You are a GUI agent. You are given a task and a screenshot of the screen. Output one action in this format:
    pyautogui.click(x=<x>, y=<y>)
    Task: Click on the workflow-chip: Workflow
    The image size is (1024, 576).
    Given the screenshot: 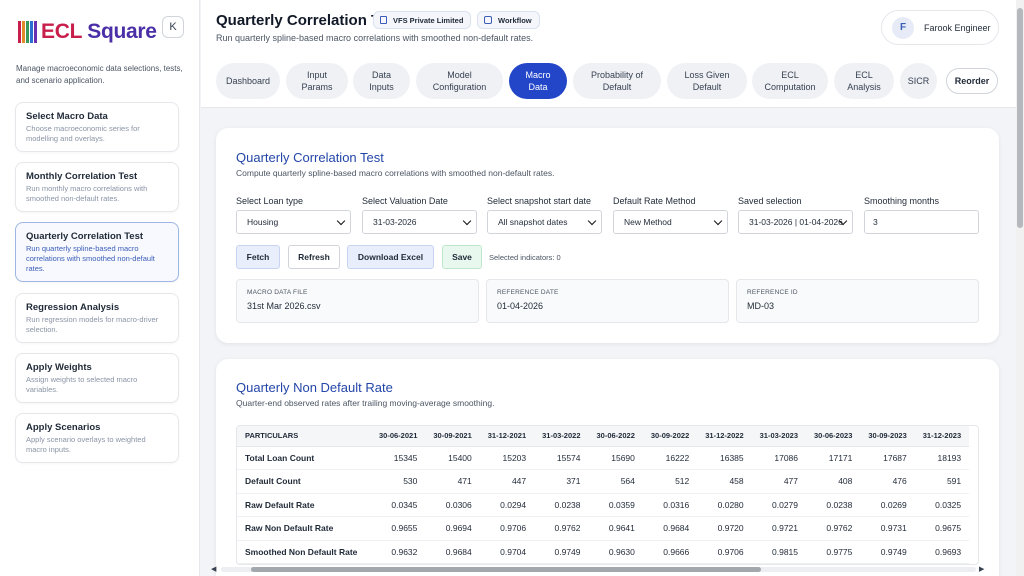 What is the action you would take?
    pyautogui.click(x=508, y=20)
    